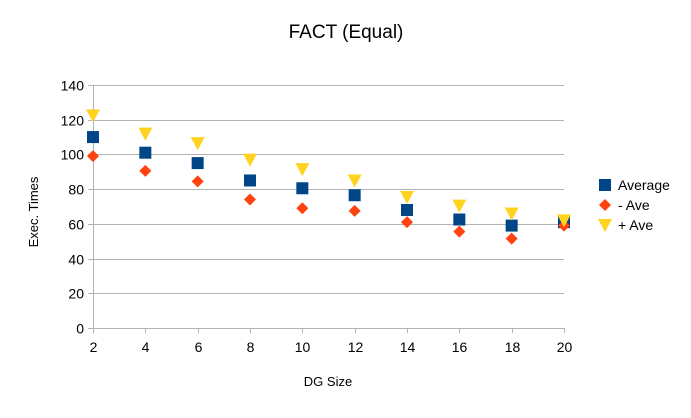 The height and width of the screenshot is (418, 691). I want to click on x-tick-label: 18, so click(513, 347).